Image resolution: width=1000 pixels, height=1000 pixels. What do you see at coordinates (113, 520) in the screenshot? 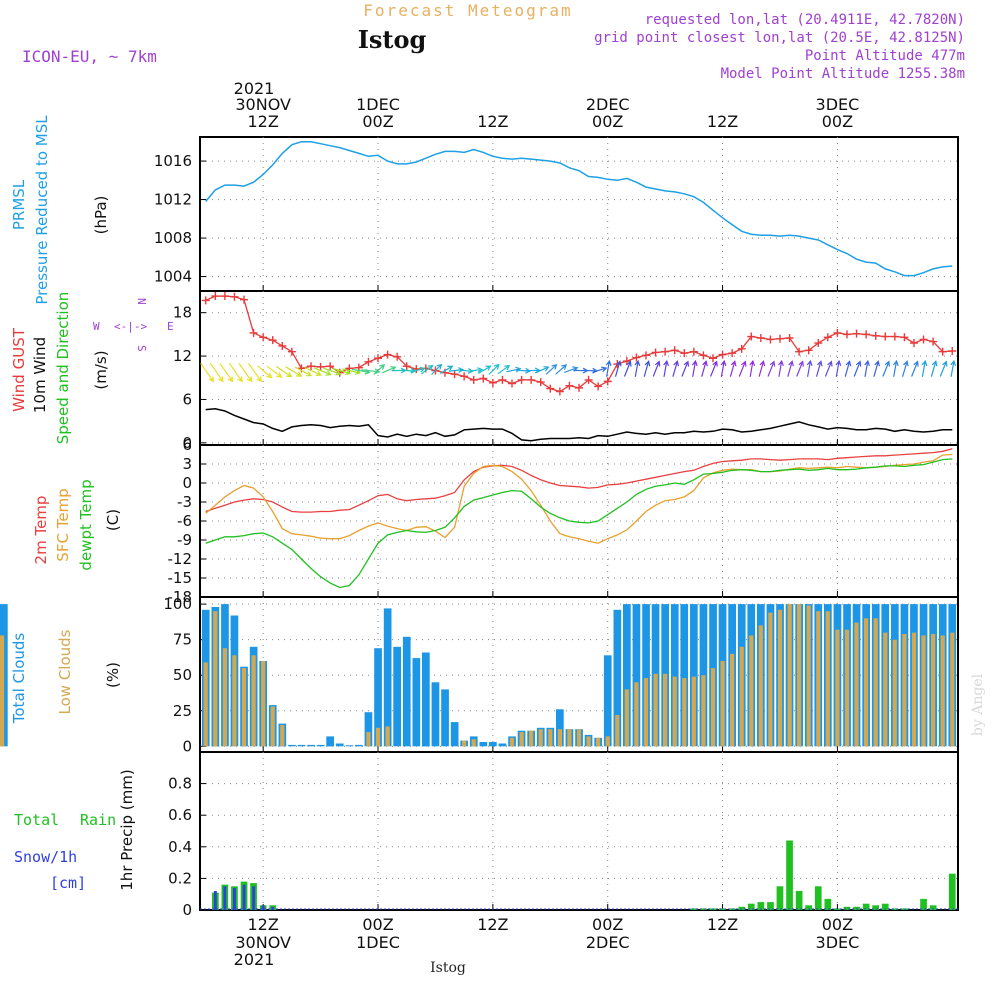
I see `label-celsius: (C)` at bounding box center [113, 520].